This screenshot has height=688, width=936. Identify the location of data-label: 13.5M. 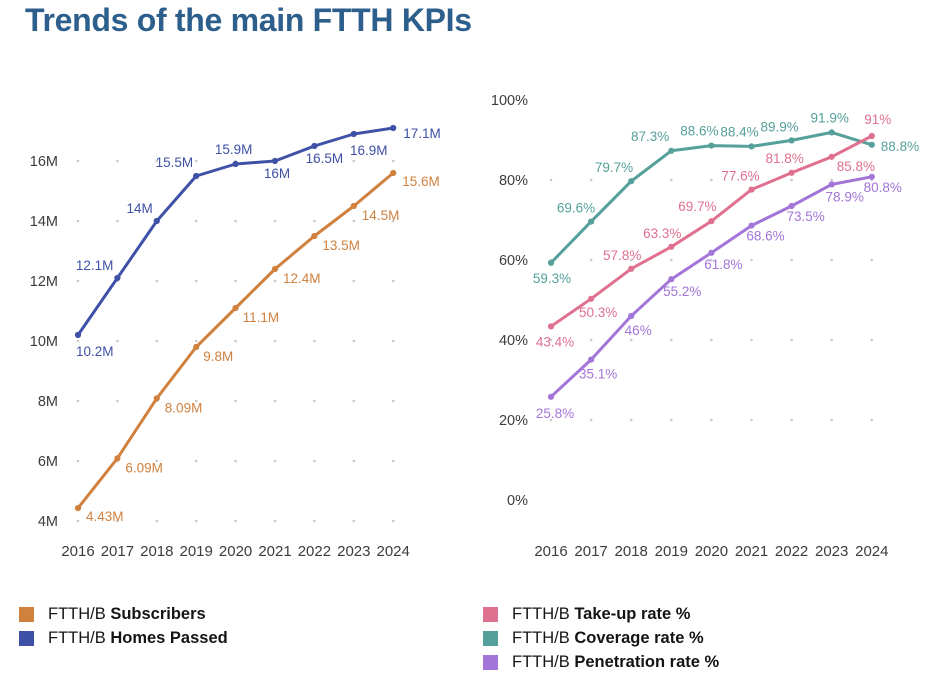
(341, 245).